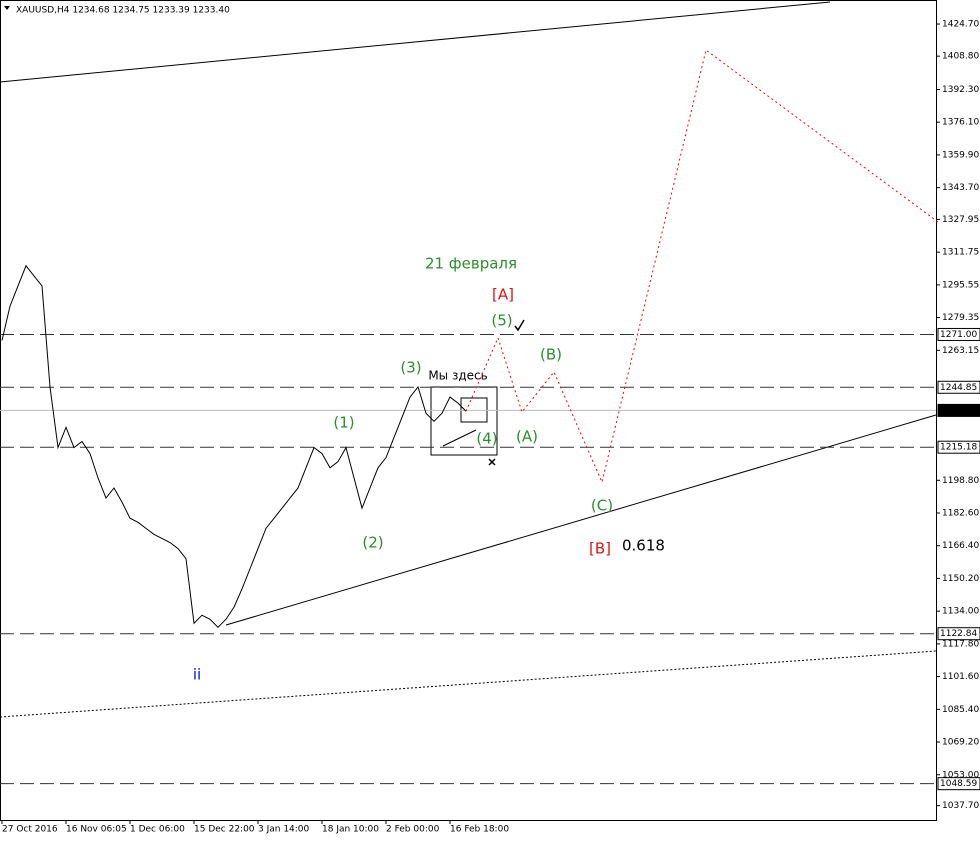 The width and height of the screenshot is (980, 843). What do you see at coordinates (960, 806) in the screenshot?
I see `y-tick-label: 1037.70` at bounding box center [960, 806].